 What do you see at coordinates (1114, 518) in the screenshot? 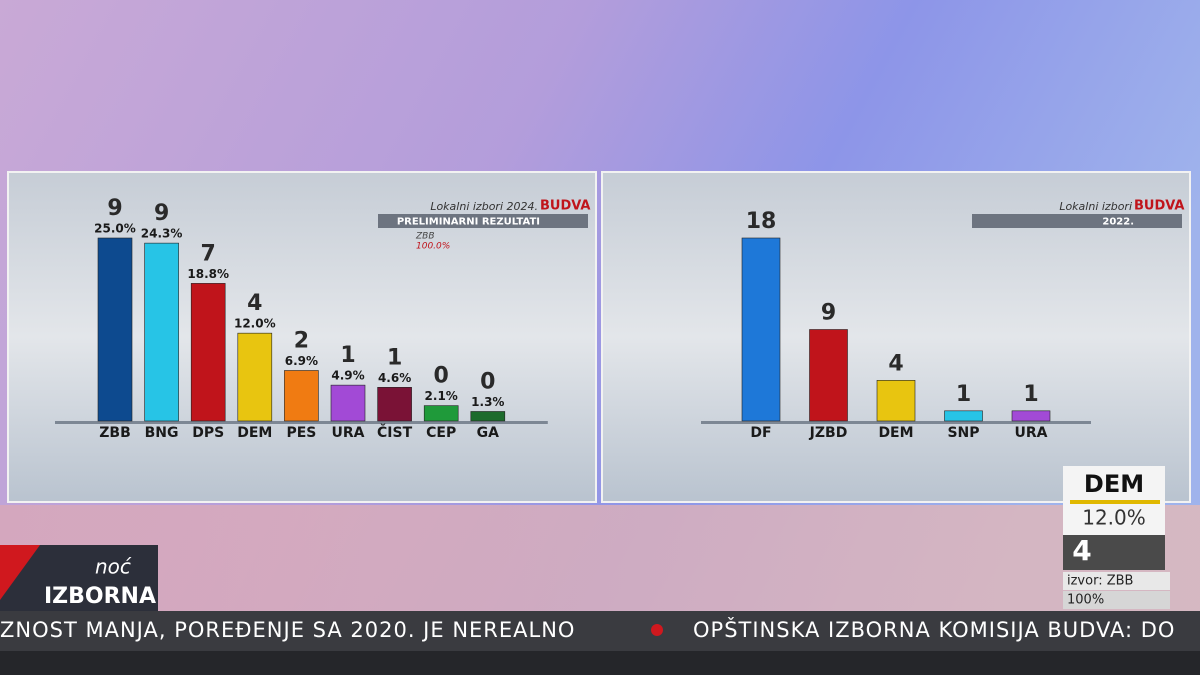
I see `side-percent: 12.0%` at bounding box center [1114, 518].